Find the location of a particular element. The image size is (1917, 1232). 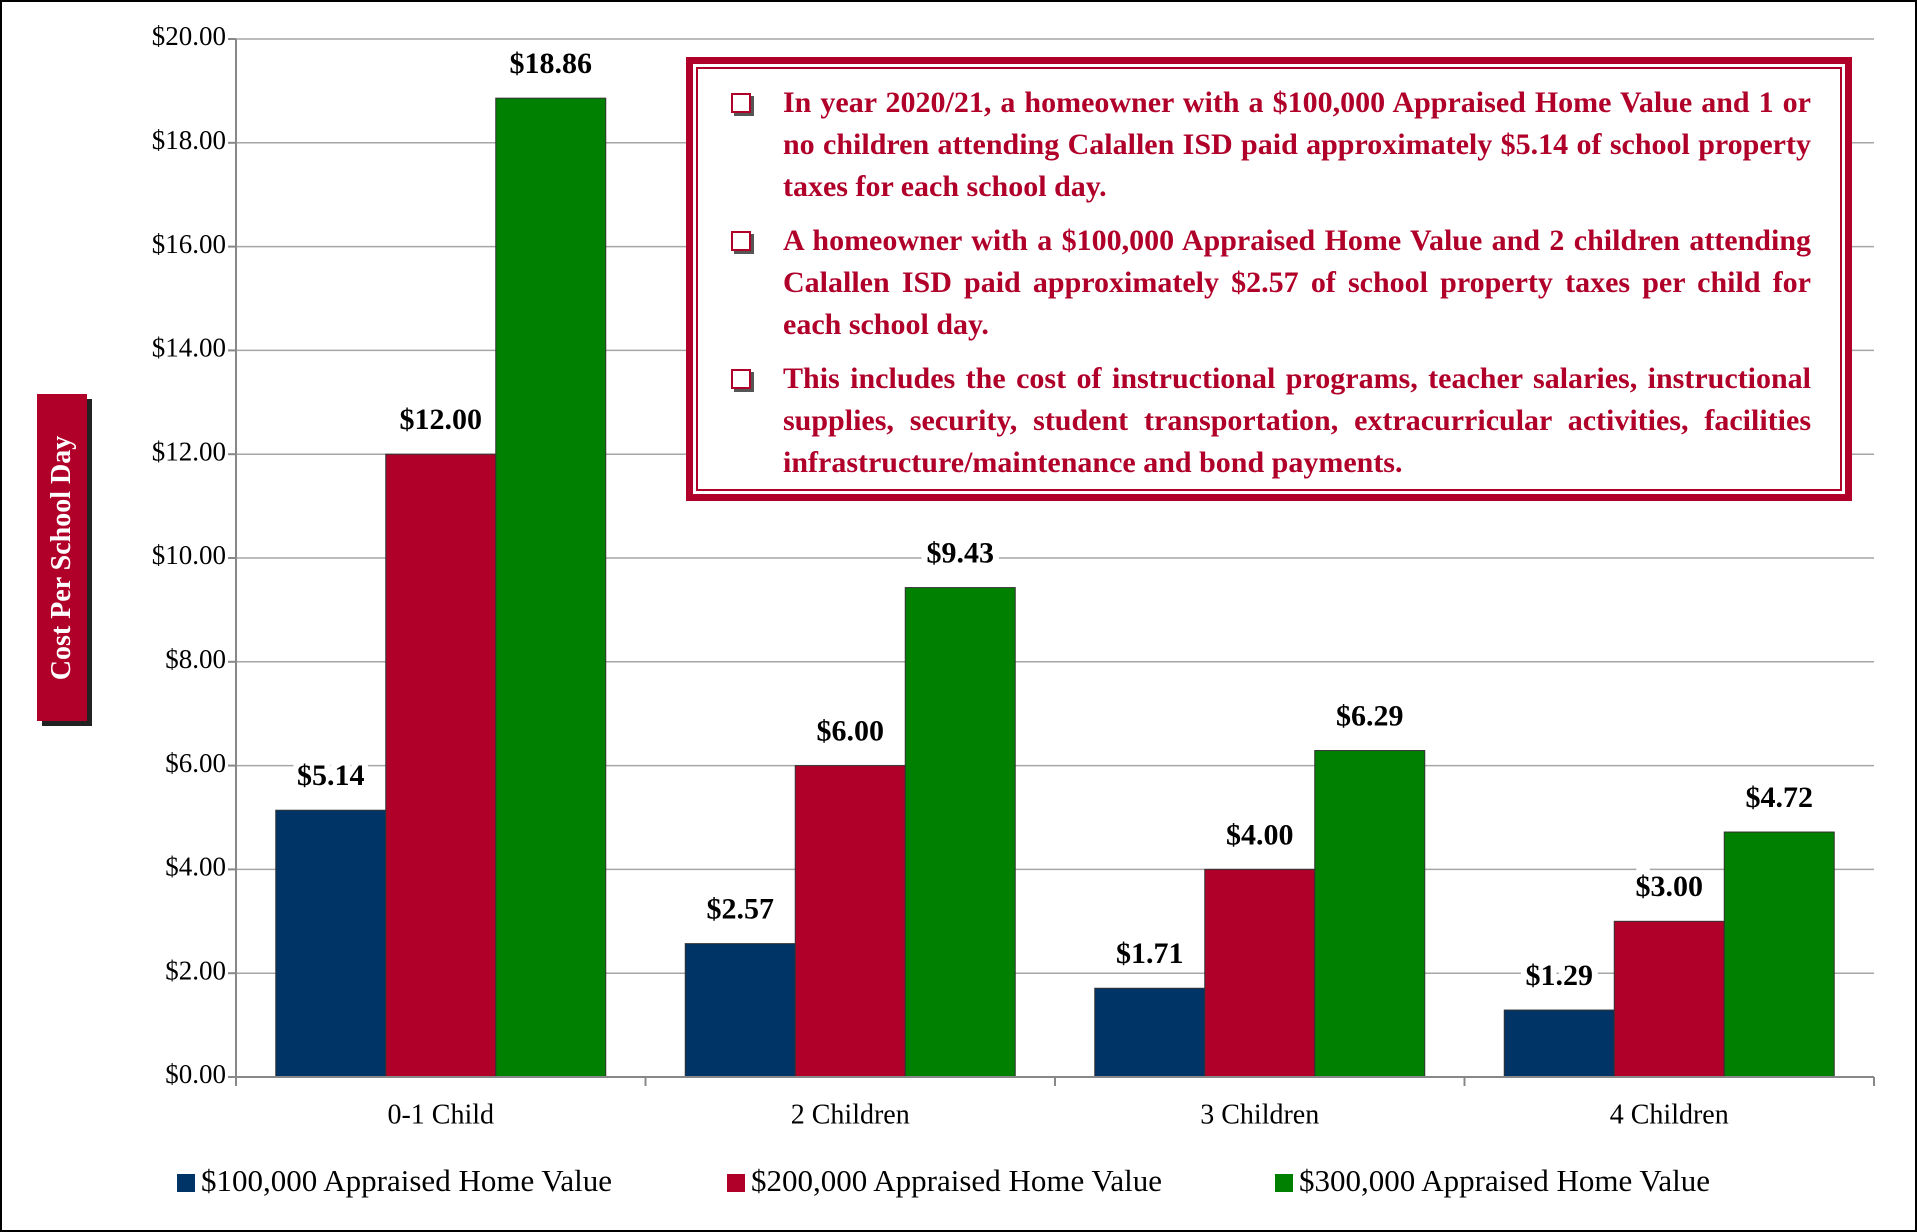

y-tick-label: $8.00 is located at coordinates (195, 659).